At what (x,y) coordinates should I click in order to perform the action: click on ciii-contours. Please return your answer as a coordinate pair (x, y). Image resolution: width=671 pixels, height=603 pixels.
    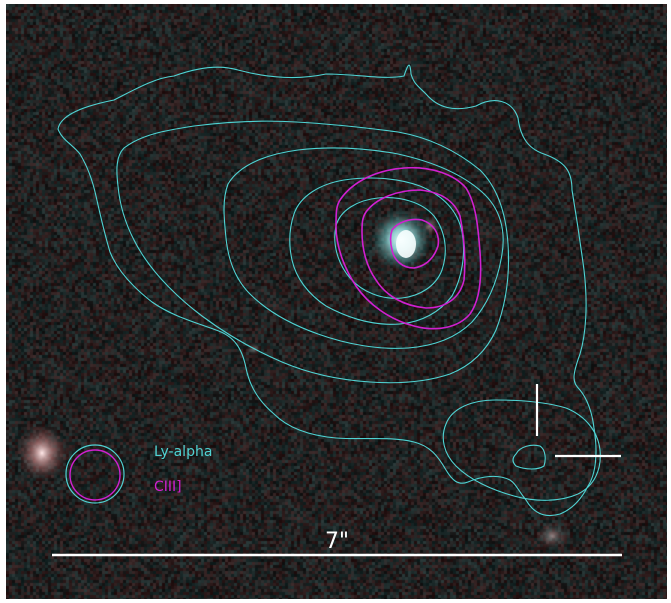
    Looking at the image, I should click on (408, 248).